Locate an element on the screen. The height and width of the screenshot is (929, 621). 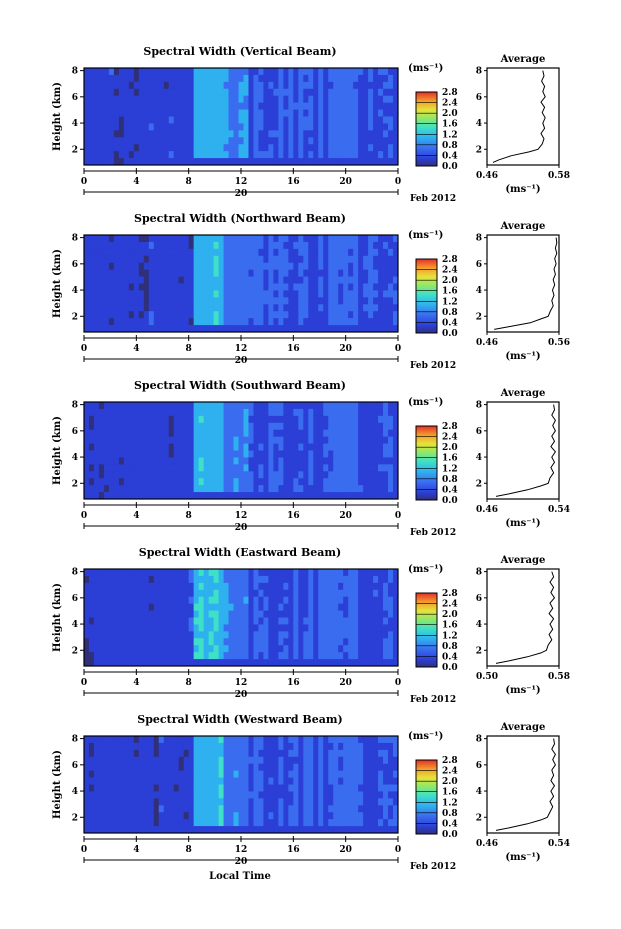
panel-title: Spectral Width (Northward Beam) is located at coordinates (240, 218).